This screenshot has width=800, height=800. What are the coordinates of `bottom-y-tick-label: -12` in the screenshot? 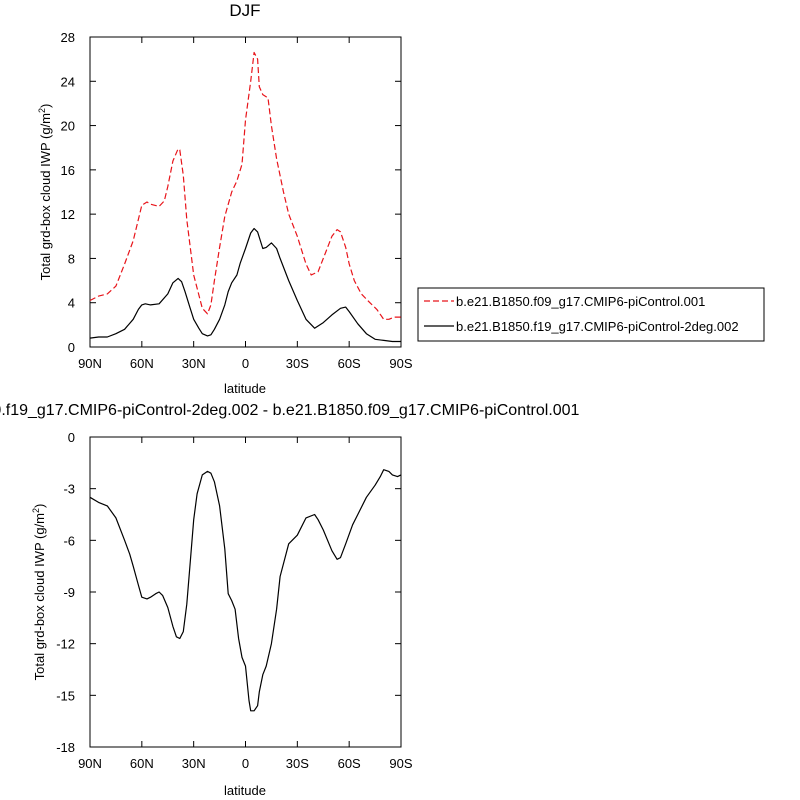 It's located at (65, 644).